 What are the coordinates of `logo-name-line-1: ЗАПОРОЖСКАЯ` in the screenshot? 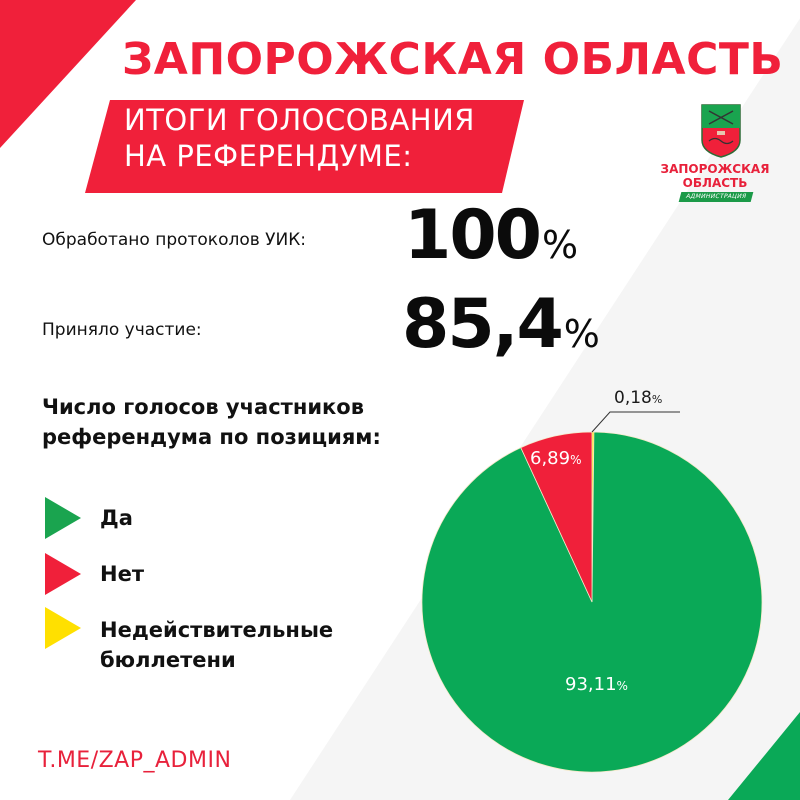 It's located at (715, 169).